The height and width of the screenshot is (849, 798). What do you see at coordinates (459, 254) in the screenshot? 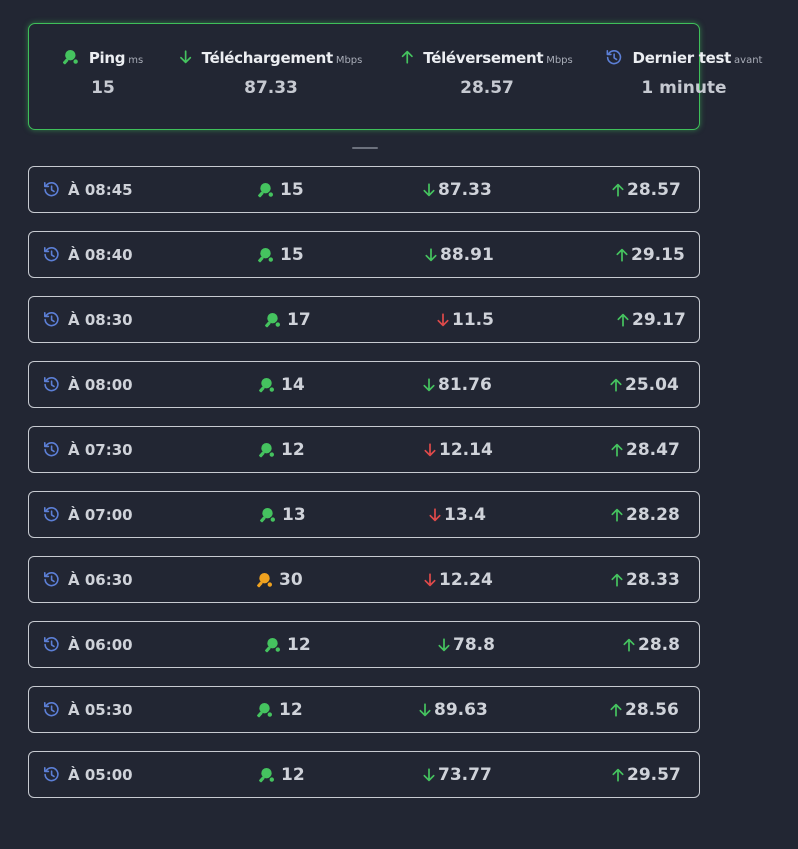
I see `download-cell: 88.91` at bounding box center [459, 254].